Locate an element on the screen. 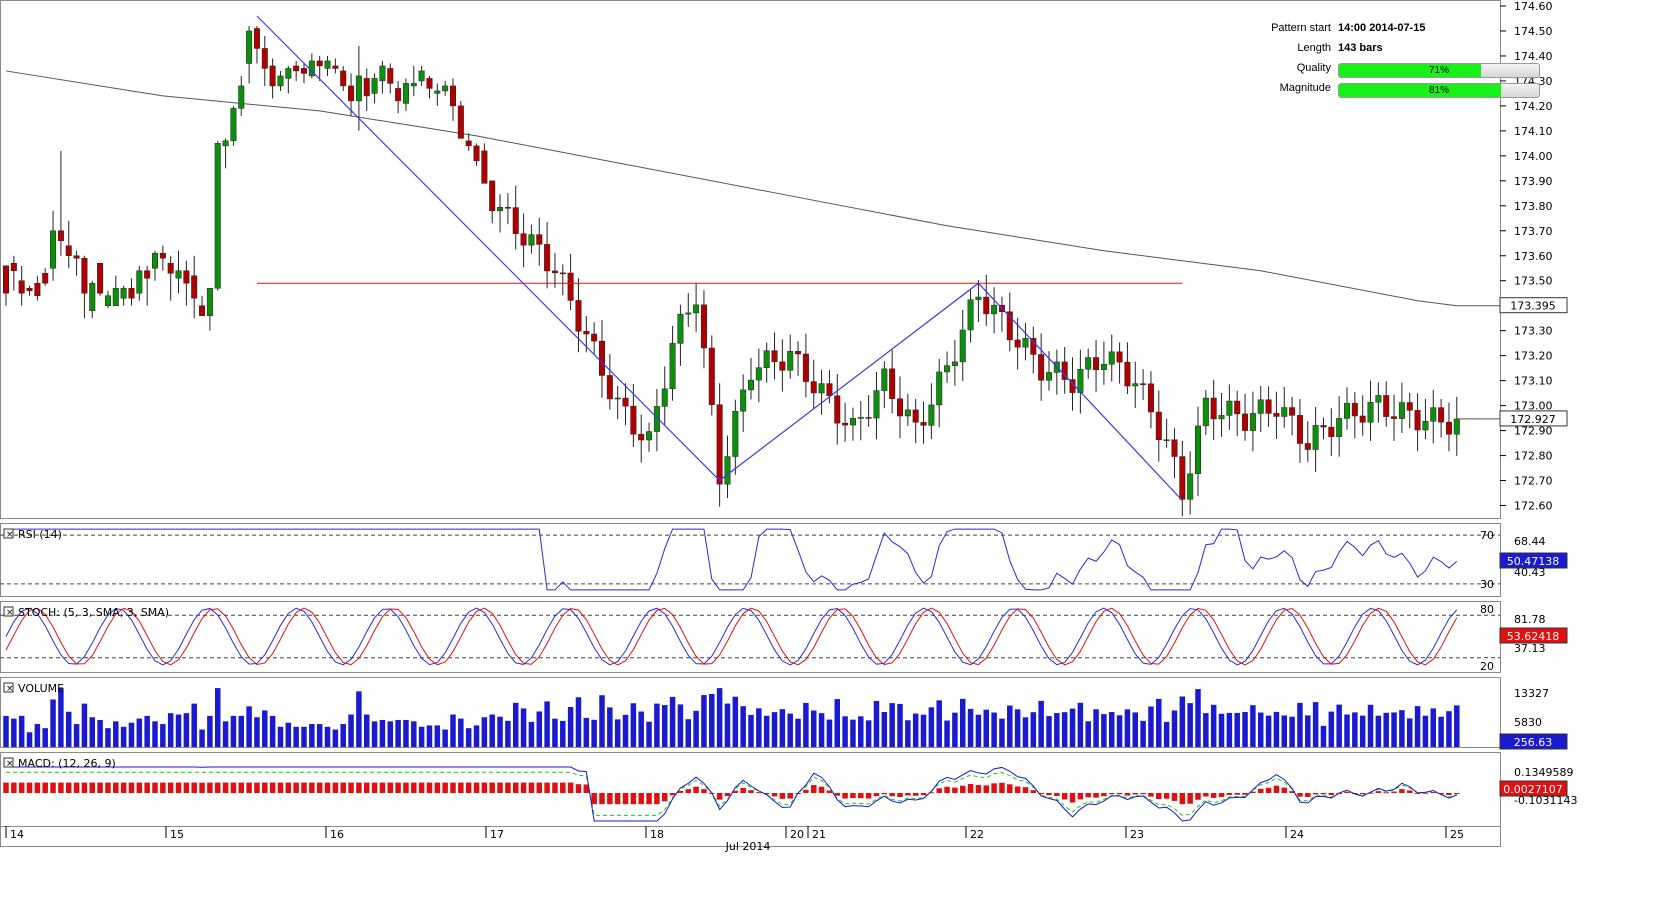 This screenshot has width=1655, height=897. x-tick-label: 23 is located at coordinates (1137, 834).